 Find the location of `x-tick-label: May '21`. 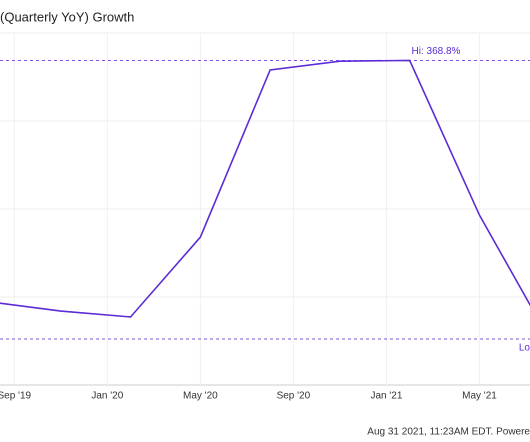

x-tick-label: May '21 is located at coordinates (479, 396).